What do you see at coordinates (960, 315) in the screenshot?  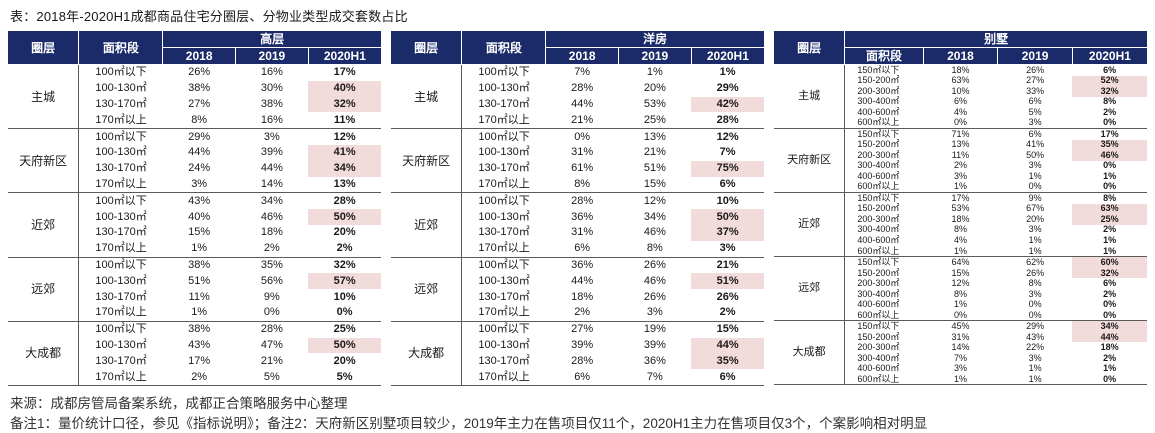 I see `value-2018: 0%` at bounding box center [960, 315].